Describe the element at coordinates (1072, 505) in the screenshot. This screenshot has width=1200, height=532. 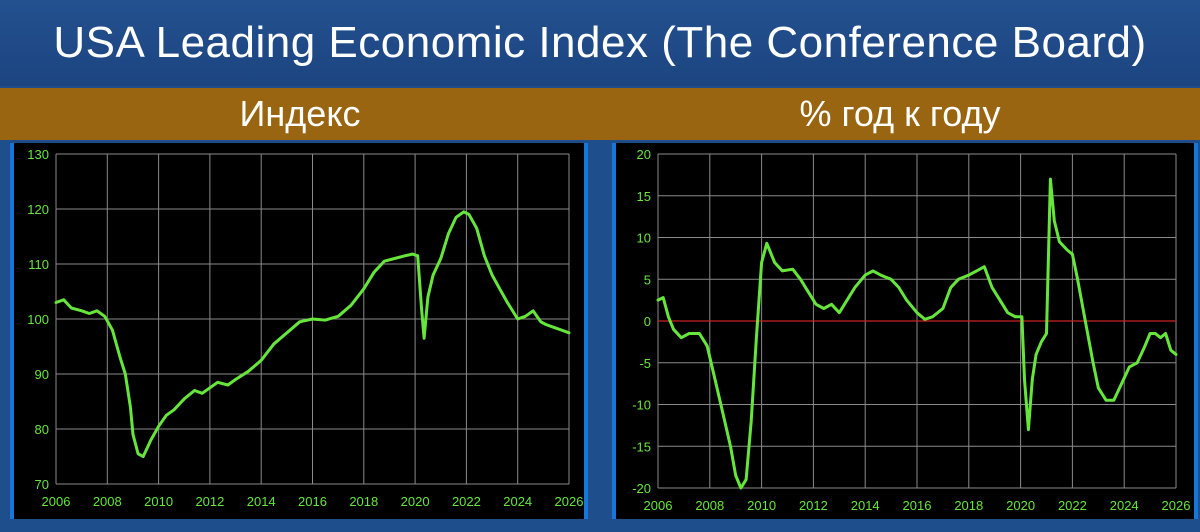
I see `yoy-x-tick-label: 2022` at that location.